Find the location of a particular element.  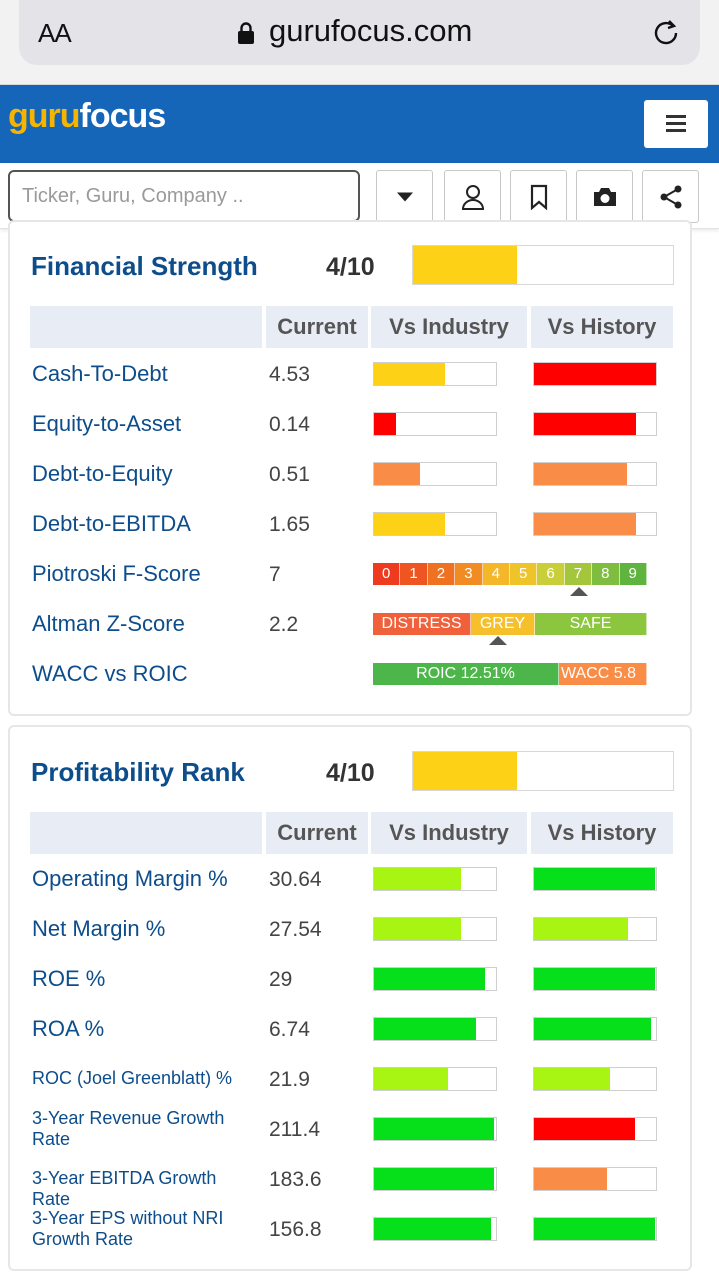

row-value: 29 is located at coordinates (281, 979).